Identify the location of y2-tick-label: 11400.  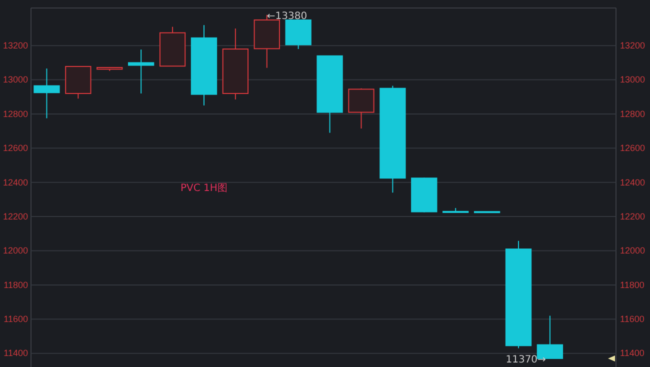
(632, 353).